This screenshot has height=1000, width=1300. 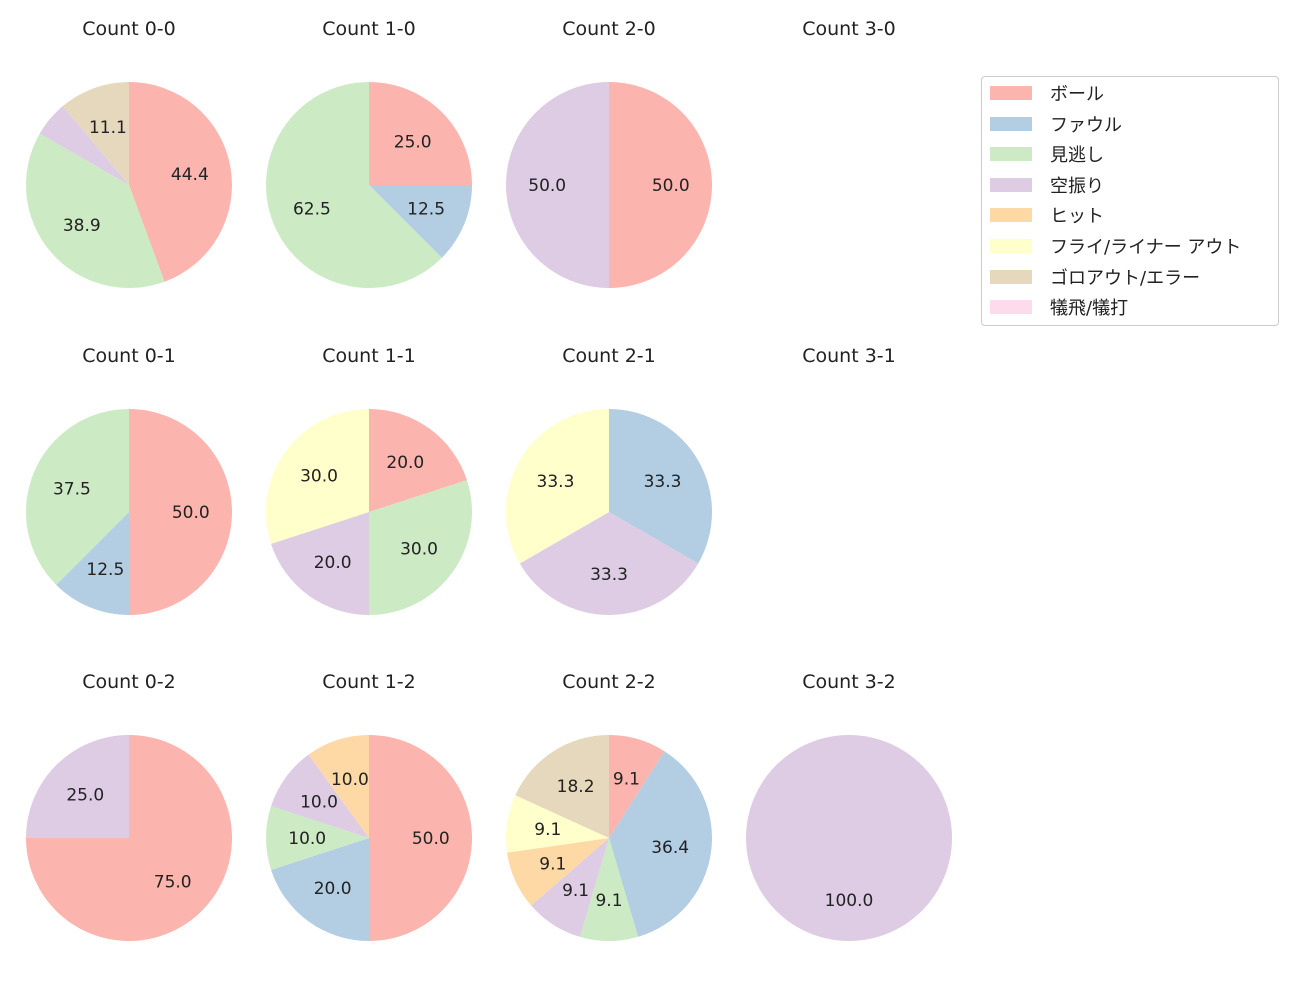 I want to click on legend-item: ヒット, so click(x=1047, y=215).